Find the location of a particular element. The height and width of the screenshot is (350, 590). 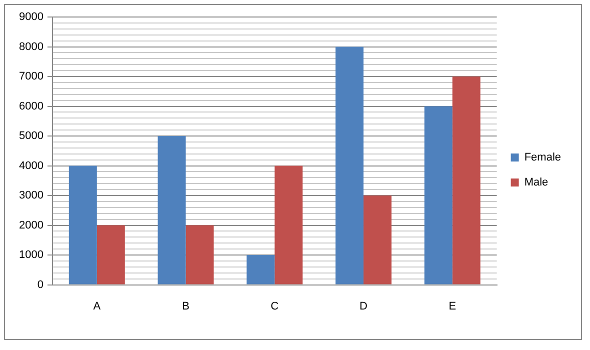

y-tick-label: 3000 is located at coordinates (31, 196).